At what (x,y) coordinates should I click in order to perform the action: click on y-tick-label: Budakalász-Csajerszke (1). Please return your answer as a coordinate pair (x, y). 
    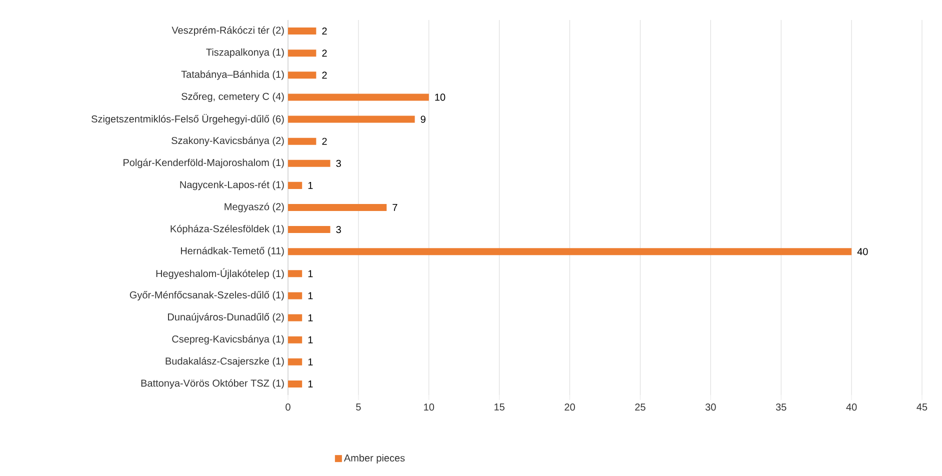
    Looking at the image, I should click on (225, 362).